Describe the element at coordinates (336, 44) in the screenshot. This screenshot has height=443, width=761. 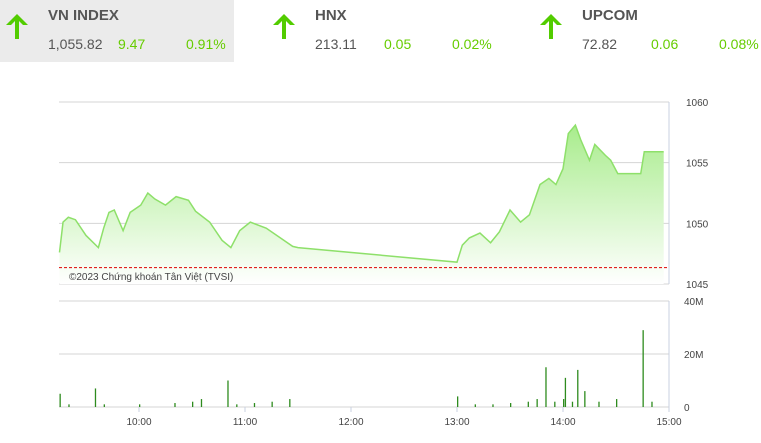
I see `index-value: 213.11` at that location.